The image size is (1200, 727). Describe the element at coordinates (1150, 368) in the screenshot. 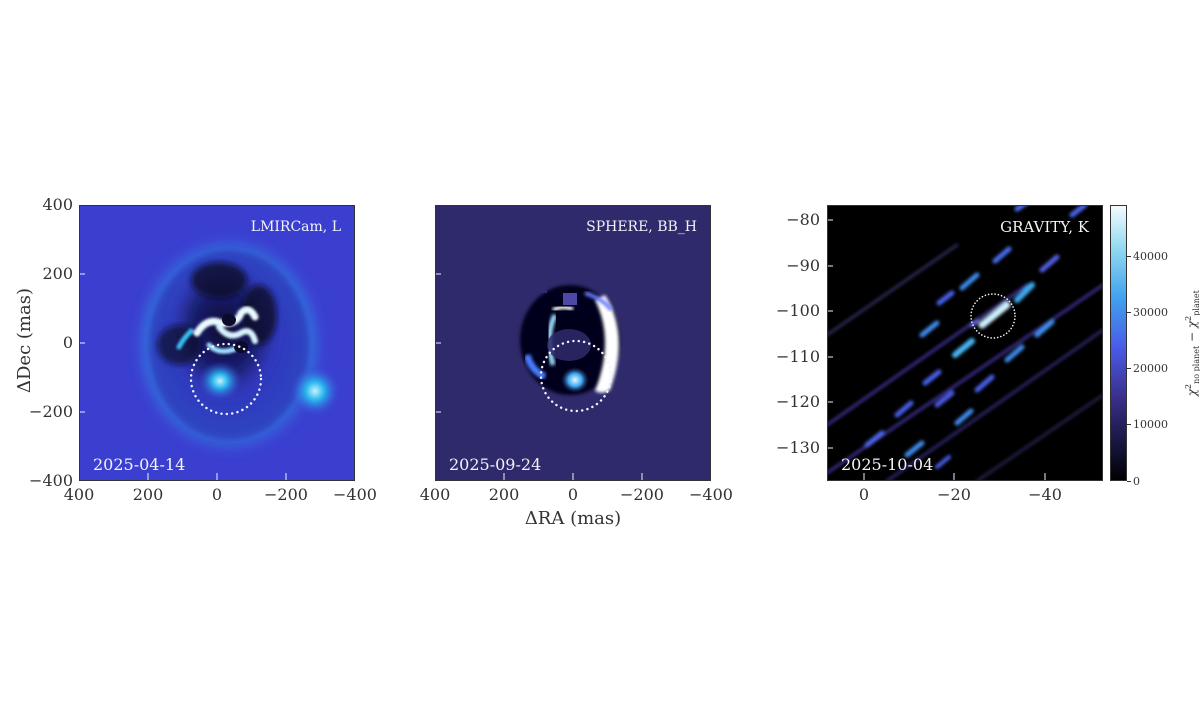

I see `colorbar-tick-label: 20000` at that location.